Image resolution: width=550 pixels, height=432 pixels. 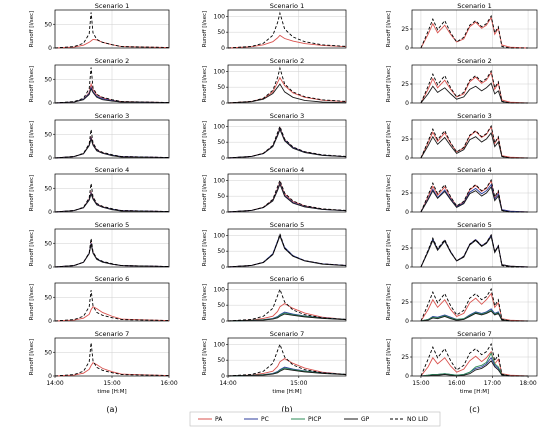 I want to click on subplot-title: Scenario 3, so click(x=474, y=116).